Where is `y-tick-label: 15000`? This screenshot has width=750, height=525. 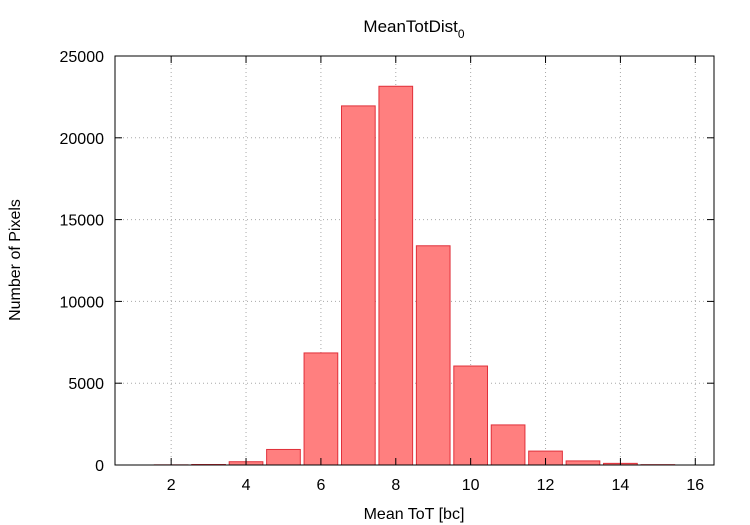
y-tick-label: 15000 is located at coordinates (82, 221).